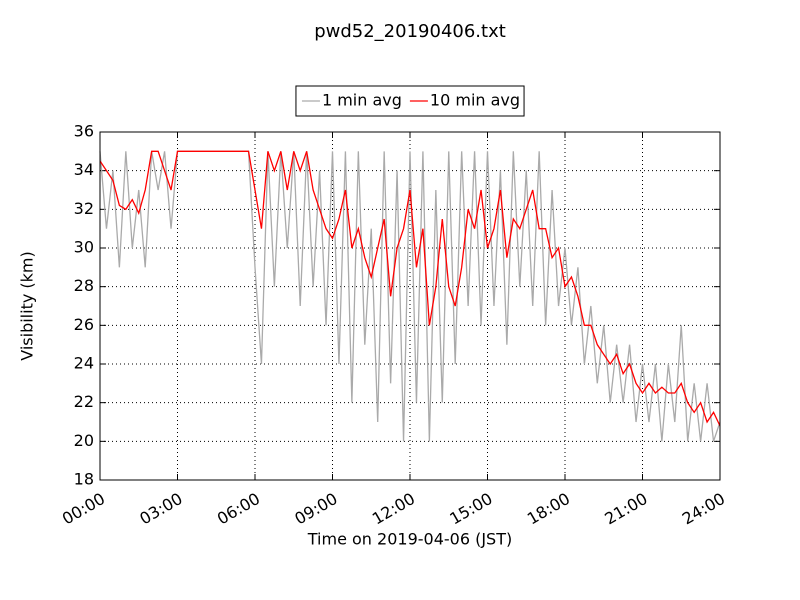  Describe the element at coordinates (393, 509) in the screenshot. I see `x-tick-label: 12:00` at that location.